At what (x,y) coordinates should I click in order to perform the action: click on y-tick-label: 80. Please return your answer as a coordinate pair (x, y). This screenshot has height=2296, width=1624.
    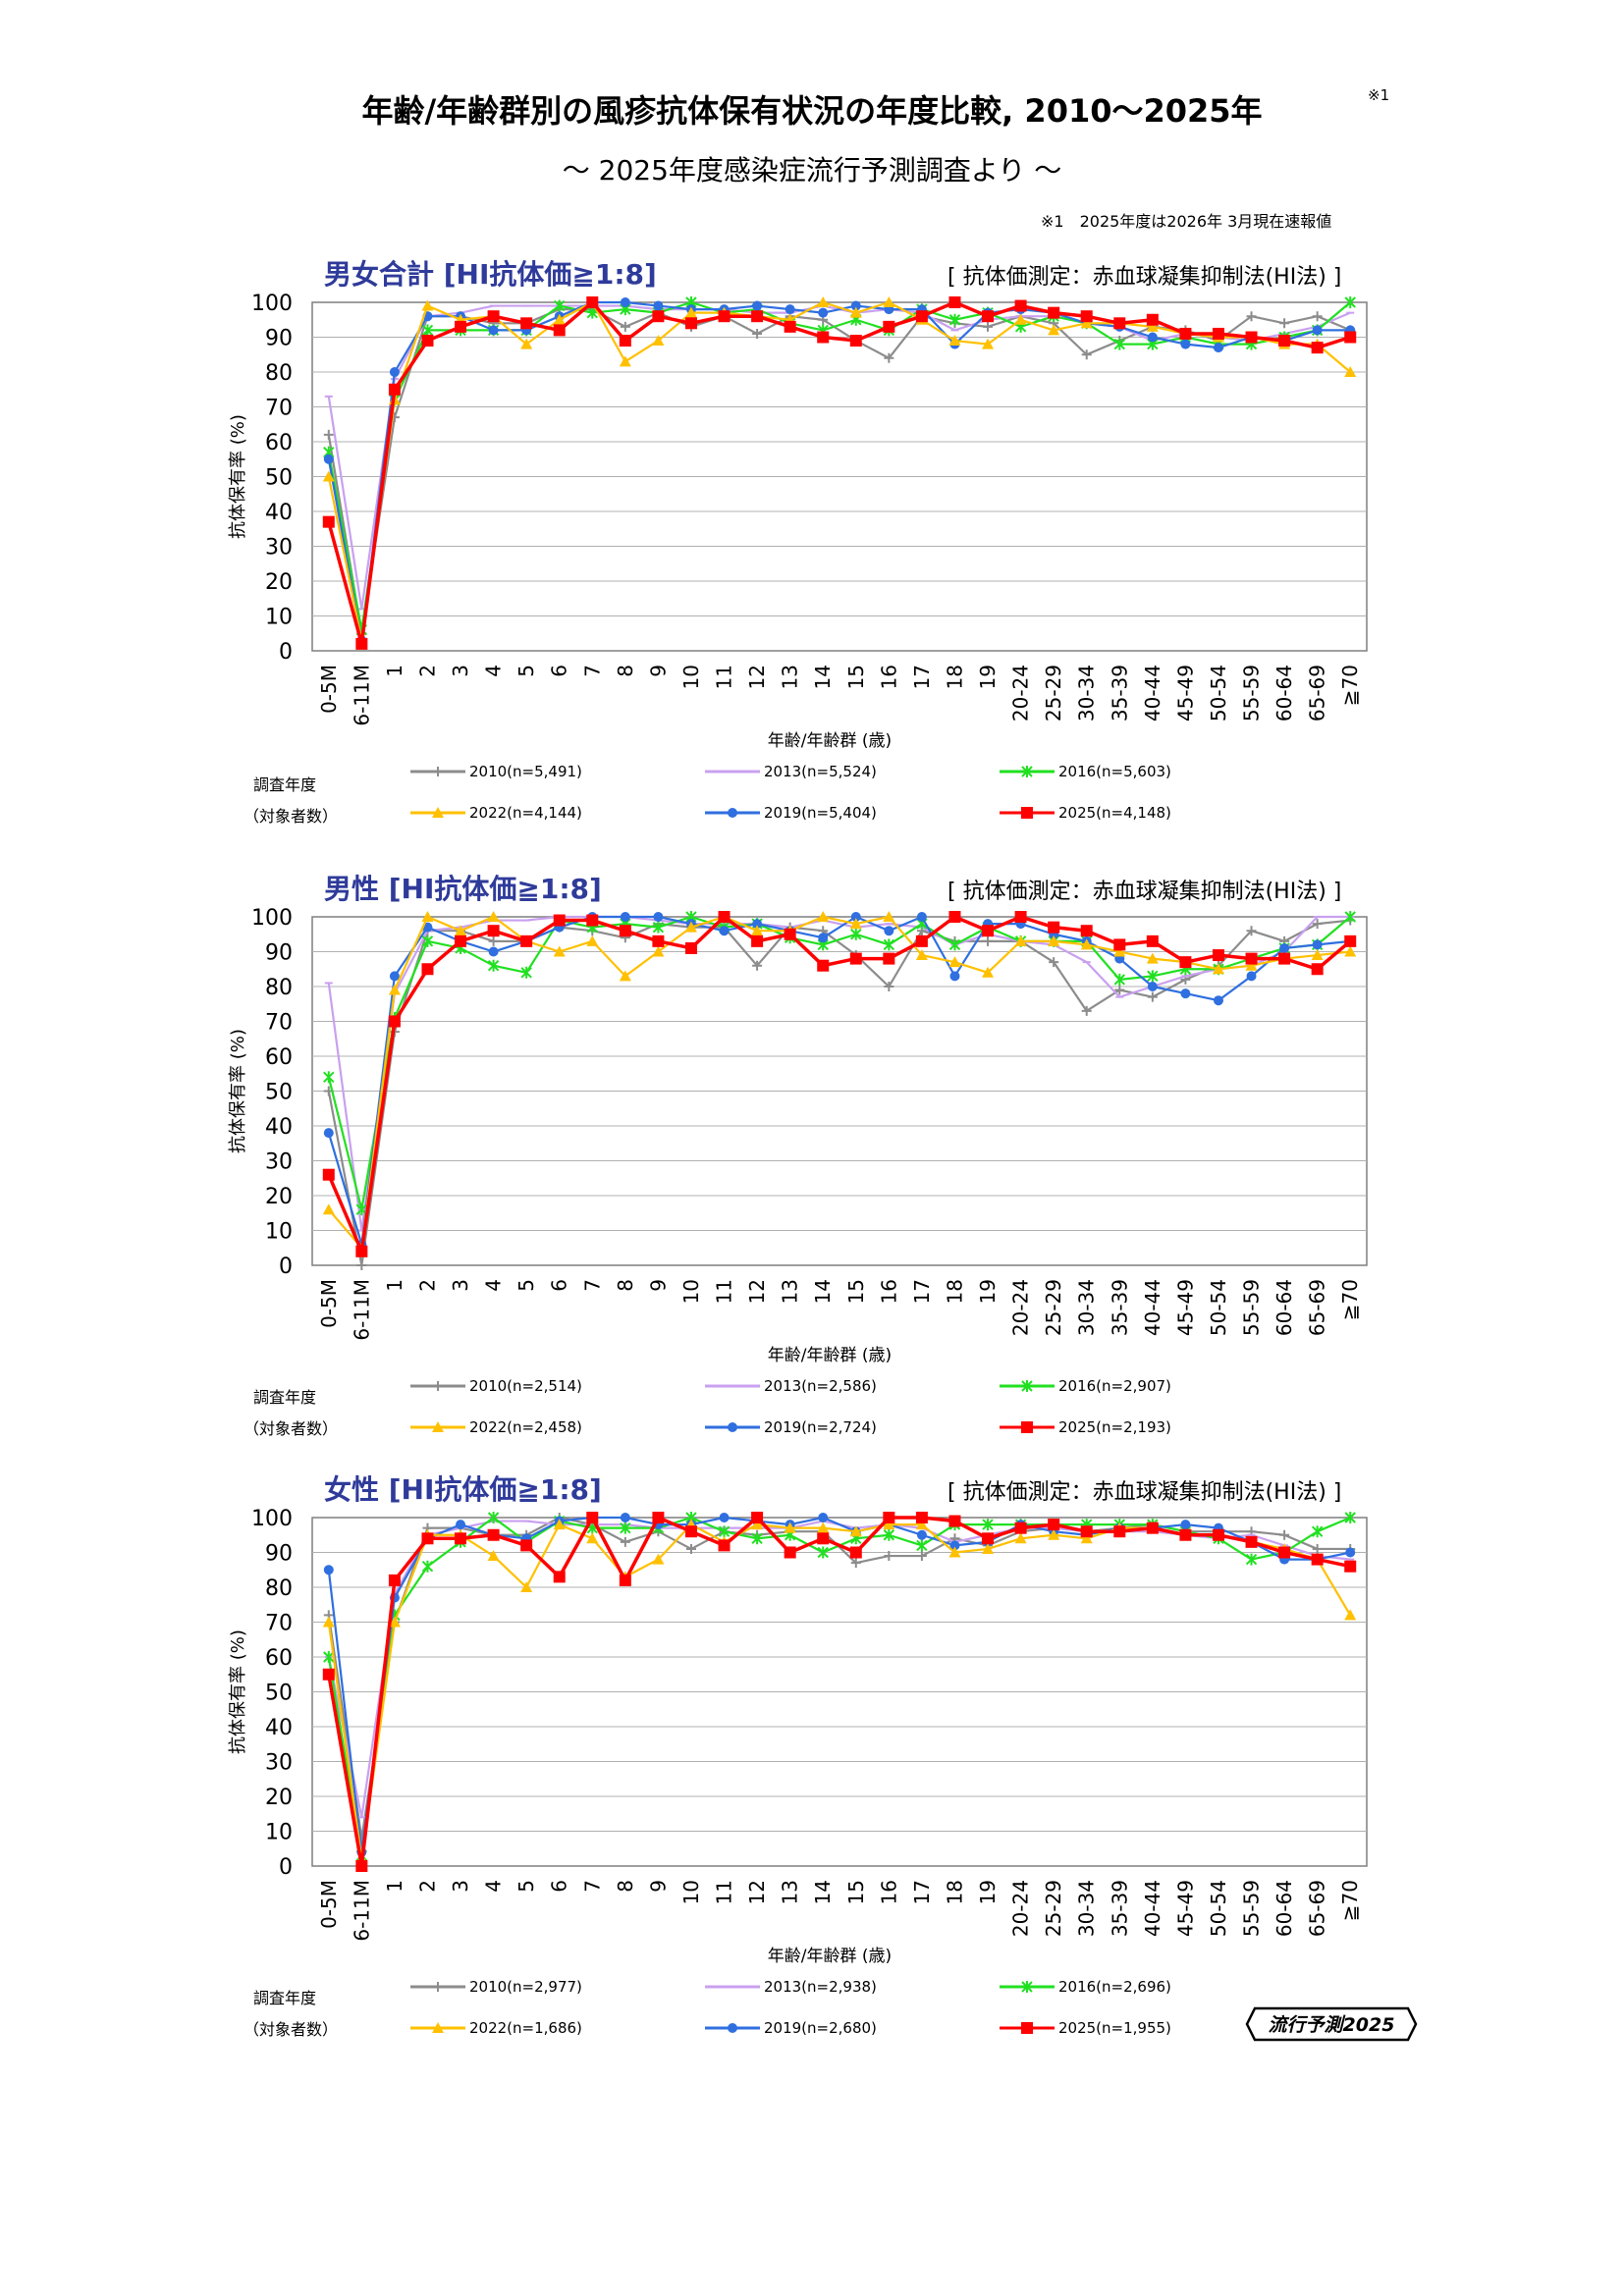
    Looking at the image, I should click on (279, 1589).